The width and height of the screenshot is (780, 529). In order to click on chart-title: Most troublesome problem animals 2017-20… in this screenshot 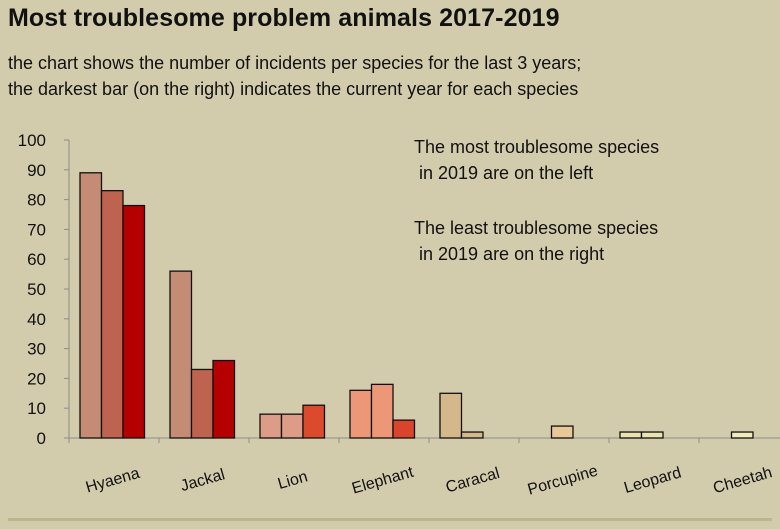, I will do `click(284, 18)`.